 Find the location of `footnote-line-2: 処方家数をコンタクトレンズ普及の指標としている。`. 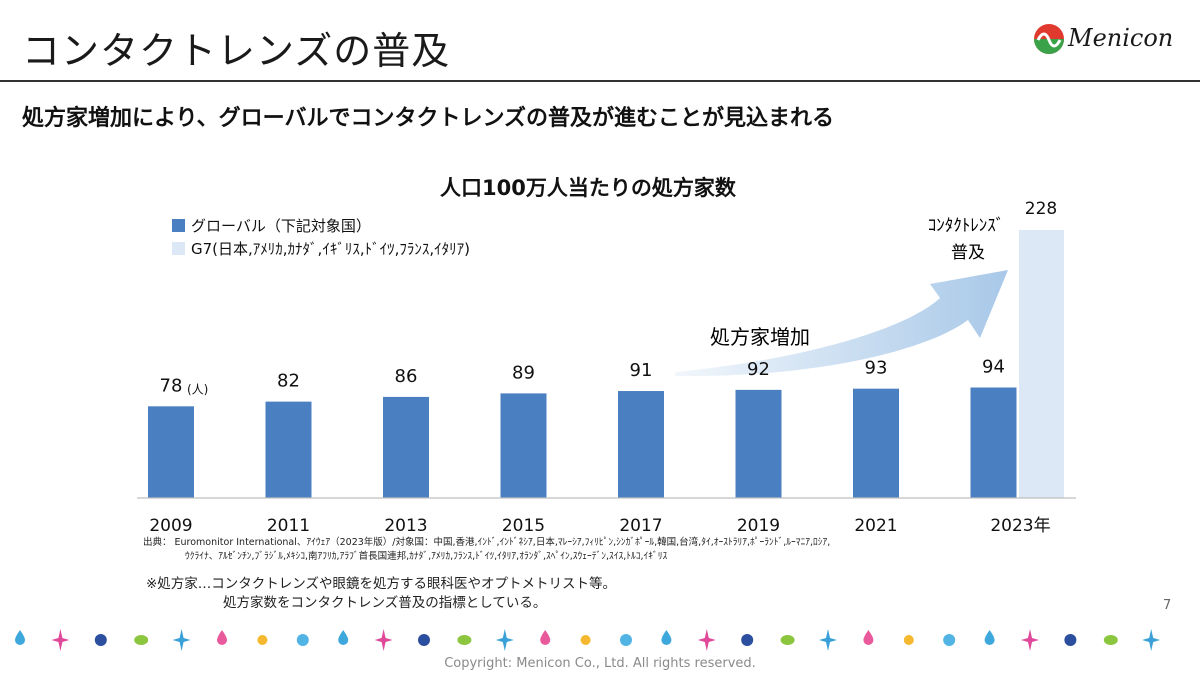

footnote-line-2: 処方家数をコンタクトレンズ普及の指標としている。 is located at coordinates (385, 603).